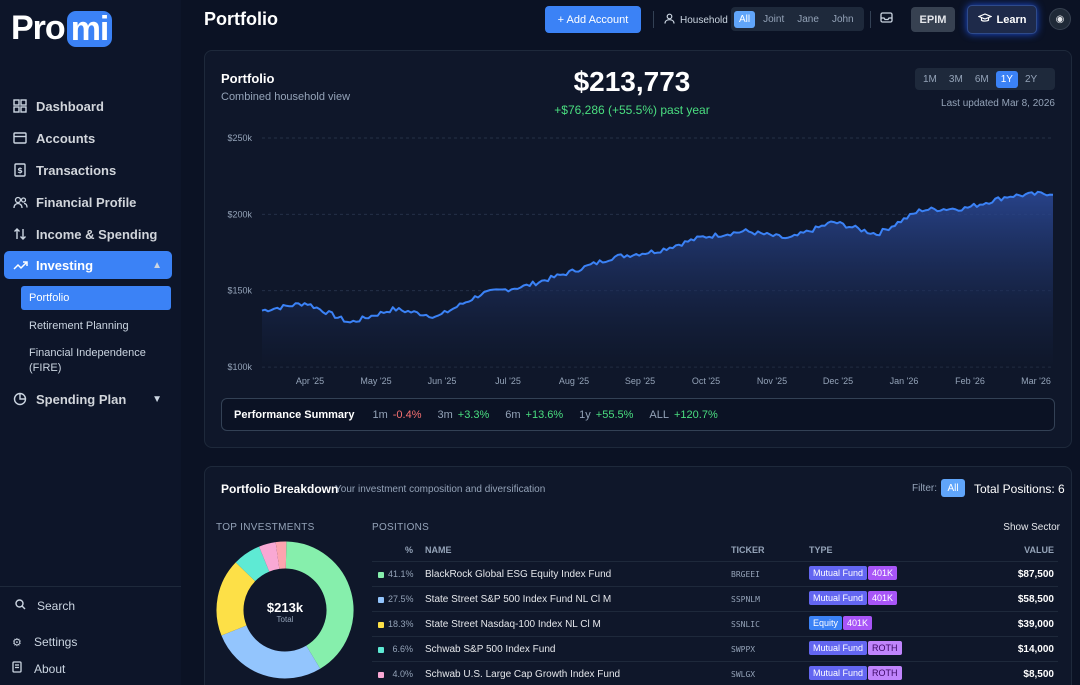 The image size is (1080, 685). What do you see at coordinates (87, 360) in the screenshot?
I see `sidebar-subitem-fire: Financial Independence (FIRE)` at bounding box center [87, 360].